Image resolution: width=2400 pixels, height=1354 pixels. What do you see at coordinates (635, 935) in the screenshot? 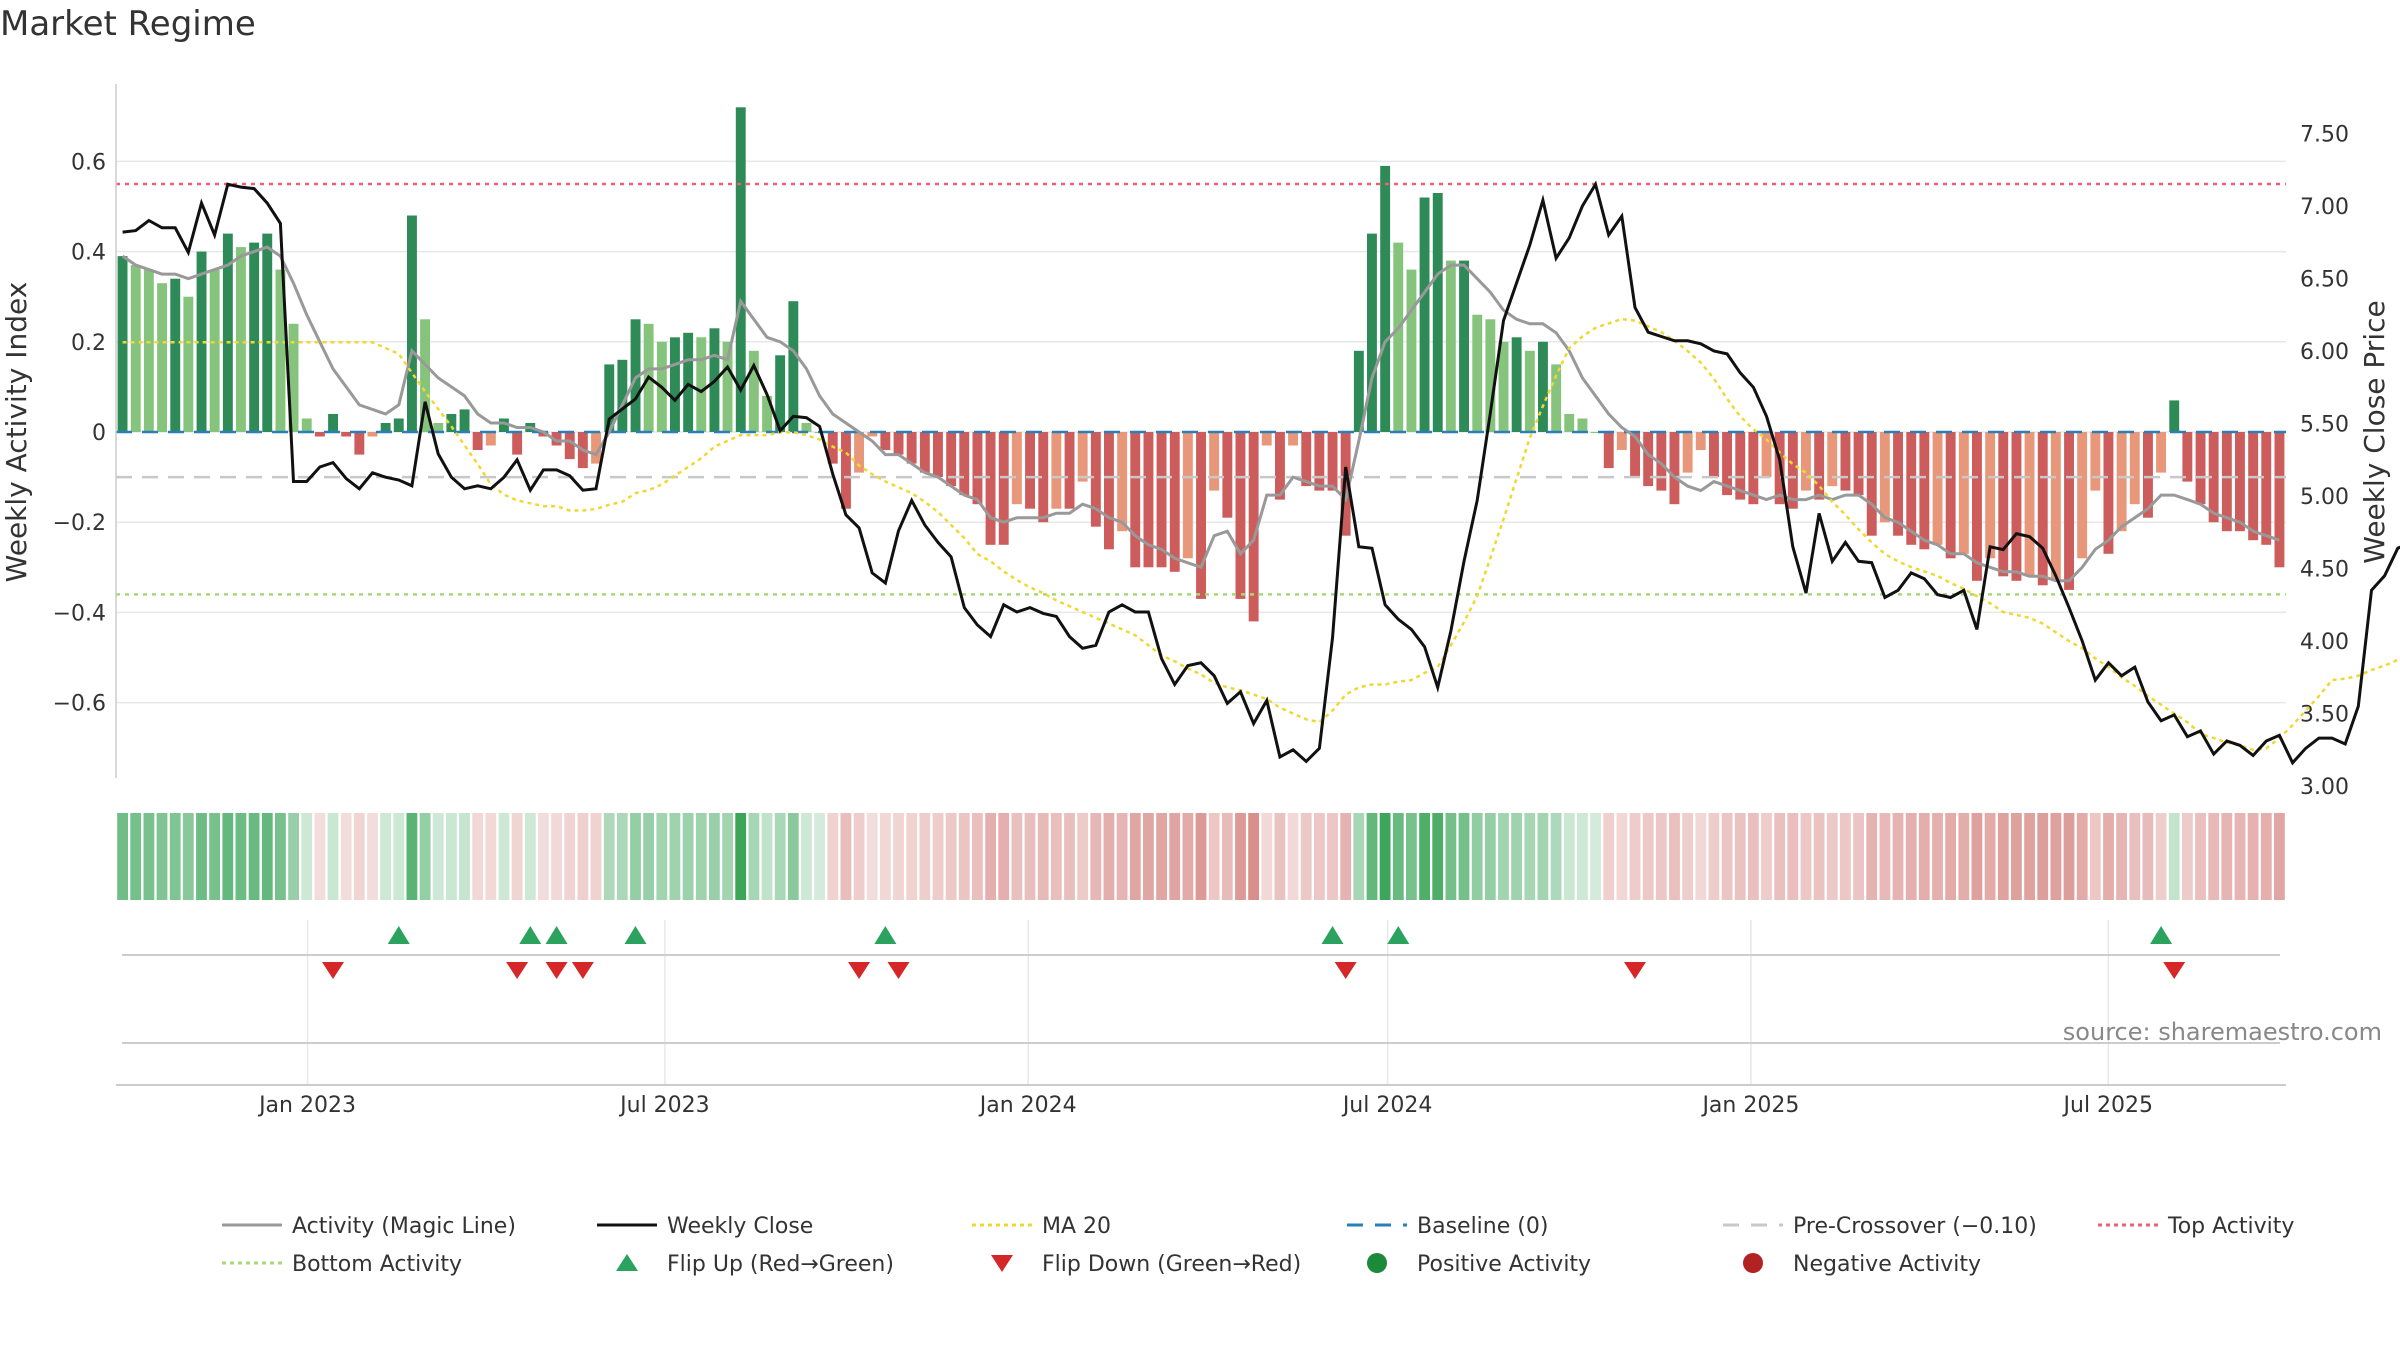
I see `flip-up-marker` at bounding box center [635, 935].